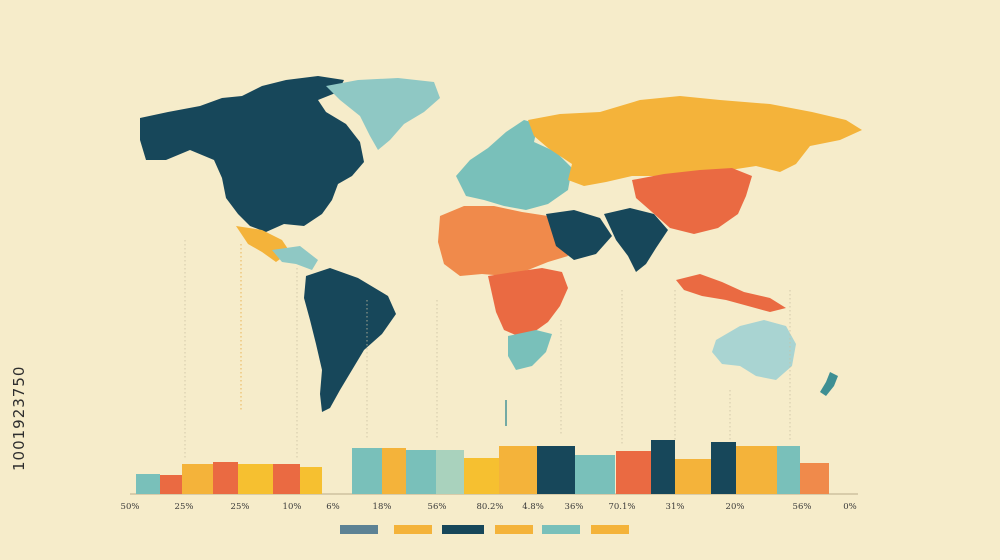  I want to click on map-region-middle-east, so click(579, 235).